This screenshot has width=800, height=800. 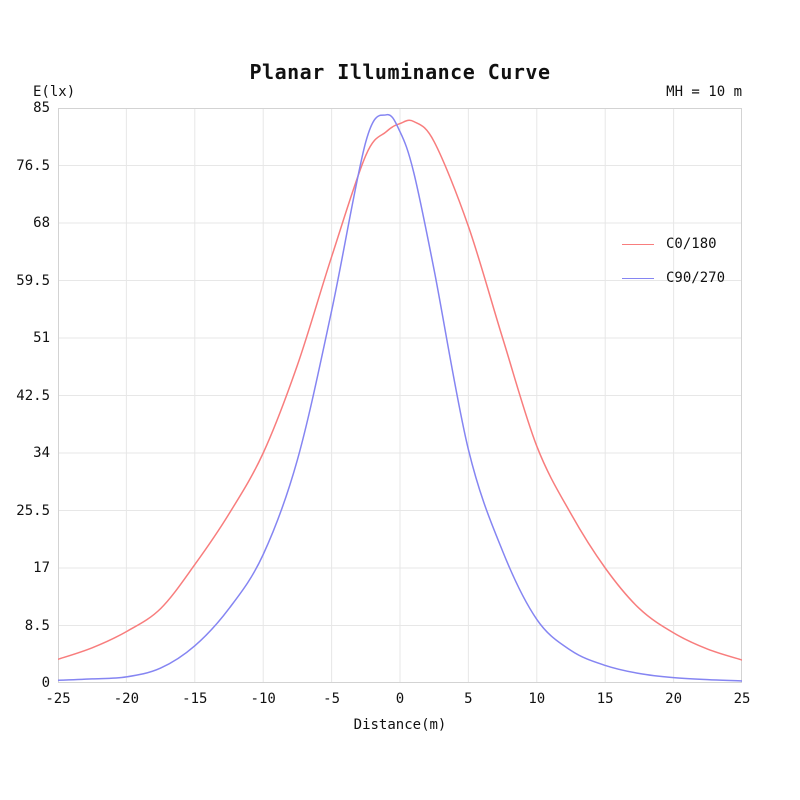 What do you see at coordinates (41, 108) in the screenshot?
I see `y-tick-label: 85` at bounding box center [41, 108].